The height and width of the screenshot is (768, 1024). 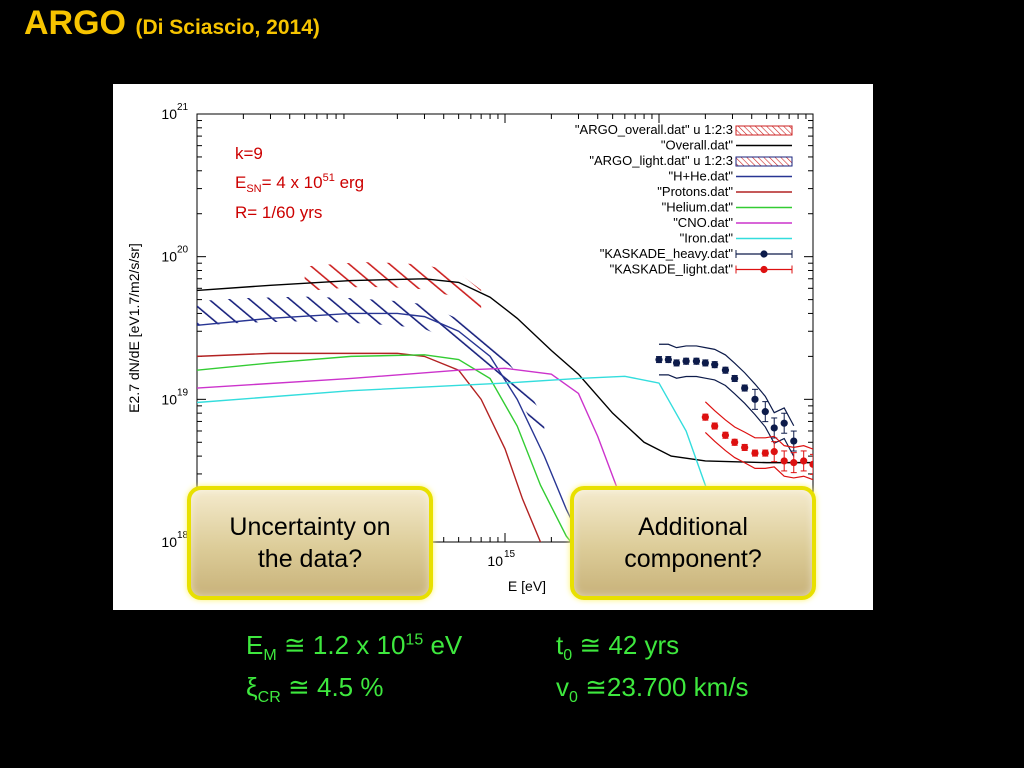 What do you see at coordinates (332, 687) in the screenshot?
I see `param-xi-rel: ≅ 4.5 %` at bounding box center [332, 687].